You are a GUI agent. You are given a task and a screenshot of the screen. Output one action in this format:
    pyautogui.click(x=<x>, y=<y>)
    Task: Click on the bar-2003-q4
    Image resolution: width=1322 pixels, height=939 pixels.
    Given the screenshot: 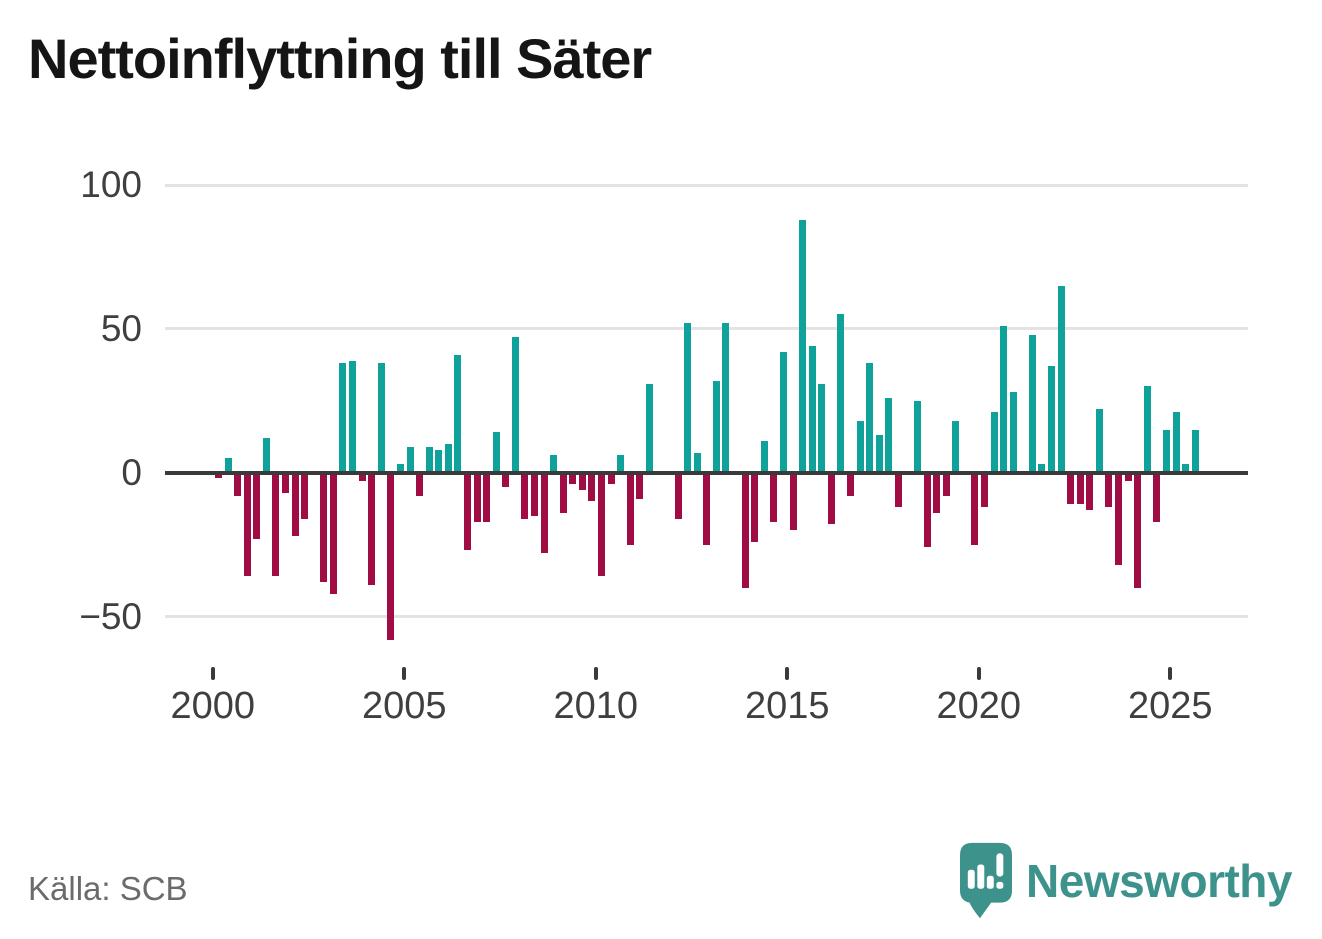 What is the action you would take?
    pyautogui.click(x=362, y=477)
    